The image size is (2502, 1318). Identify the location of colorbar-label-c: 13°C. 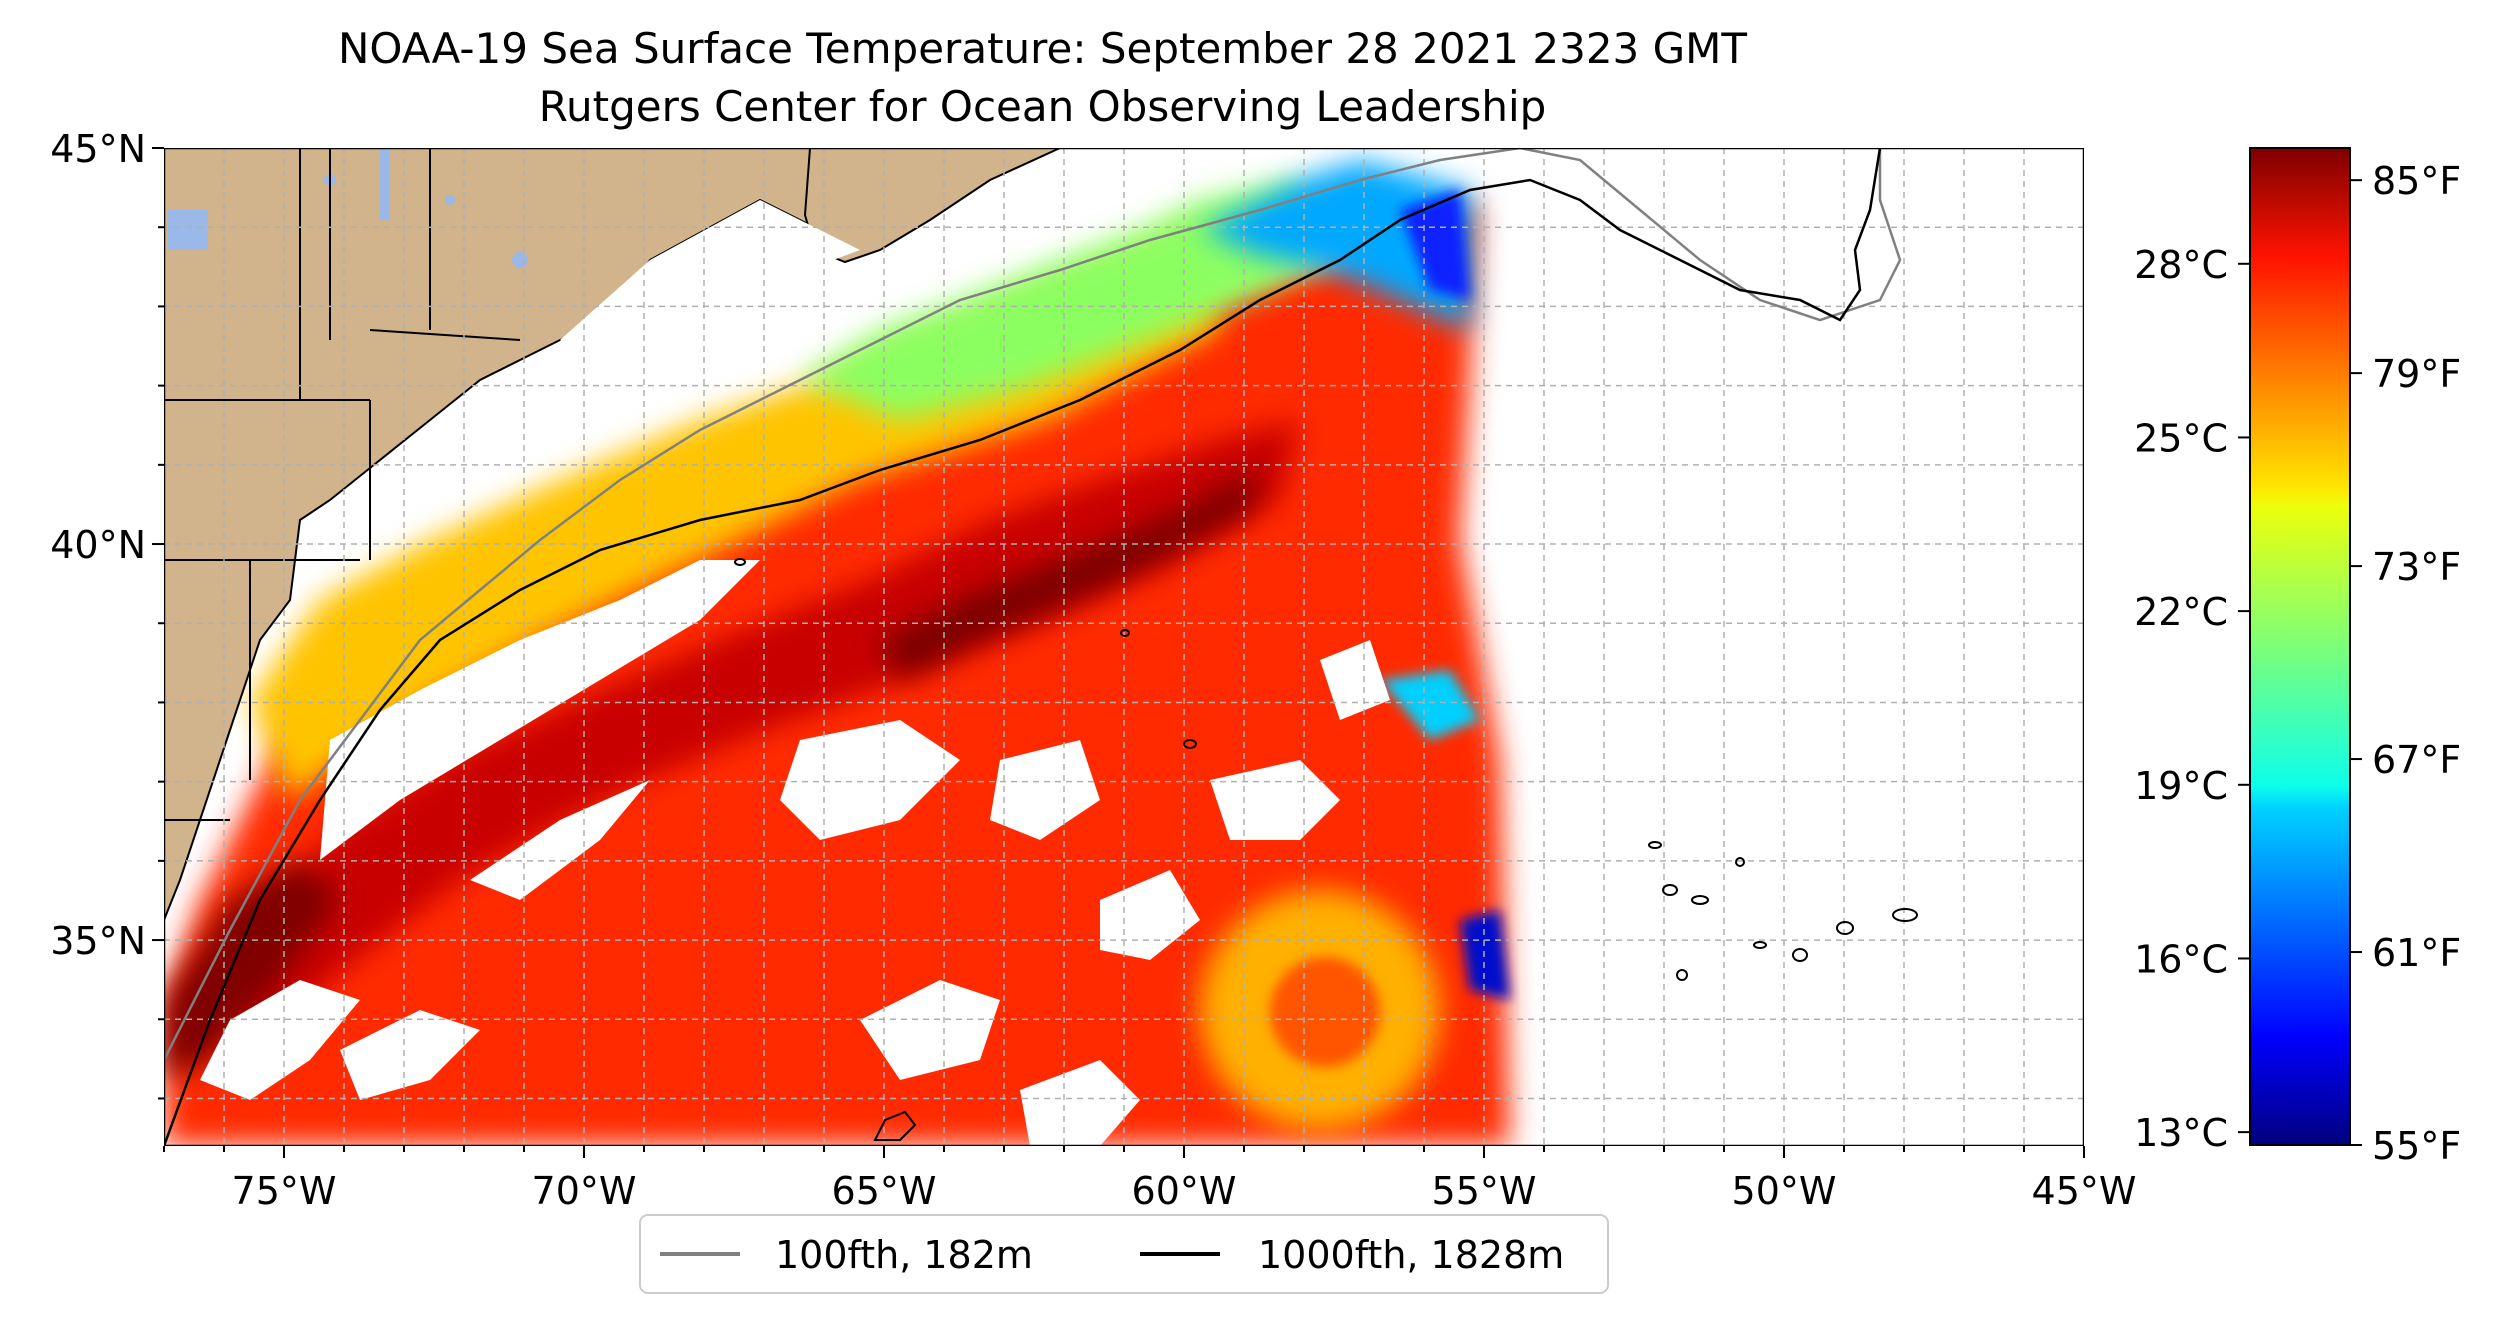
(2181, 1133).